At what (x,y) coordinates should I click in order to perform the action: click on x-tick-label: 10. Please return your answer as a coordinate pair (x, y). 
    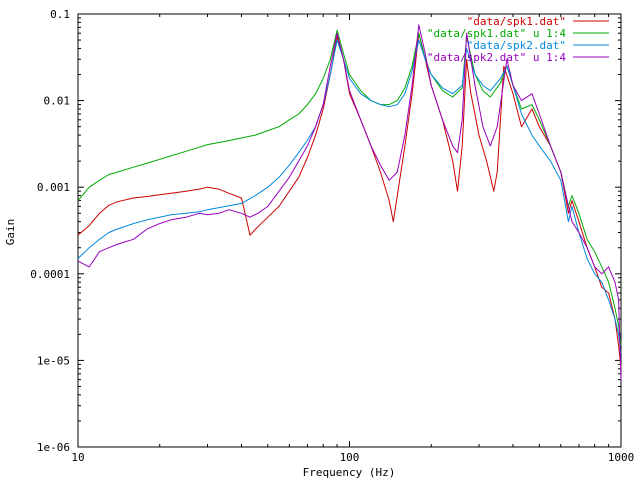
    Looking at the image, I should click on (77, 457).